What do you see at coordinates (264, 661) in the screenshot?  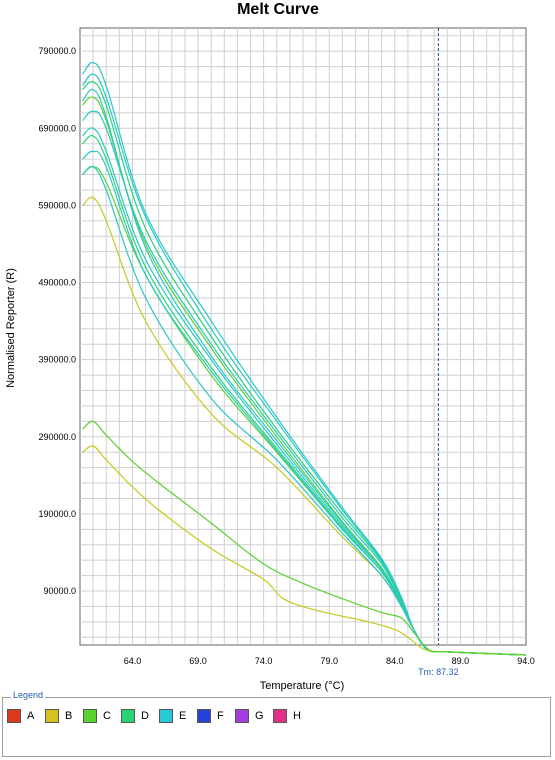 I see `x-tick-label: 74.0` at bounding box center [264, 661].